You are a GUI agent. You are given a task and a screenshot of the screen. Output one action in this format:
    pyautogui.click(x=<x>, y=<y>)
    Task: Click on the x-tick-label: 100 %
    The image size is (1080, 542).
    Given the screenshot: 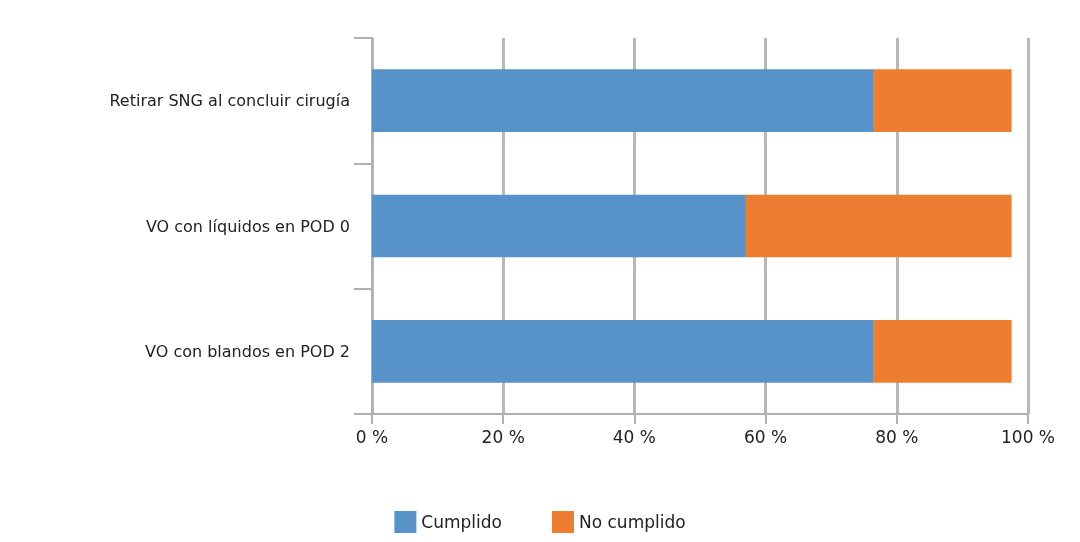 What is the action you would take?
    pyautogui.click(x=1028, y=436)
    